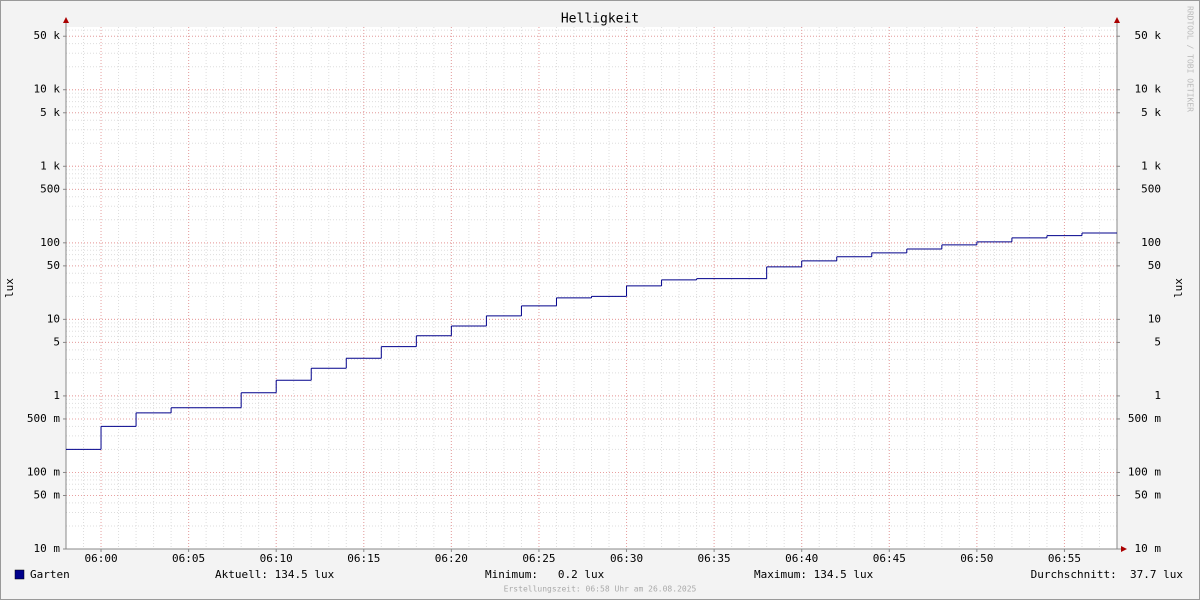  Describe the element at coordinates (50, 188) in the screenshot. I see `y-tick-label: 500` at that location.